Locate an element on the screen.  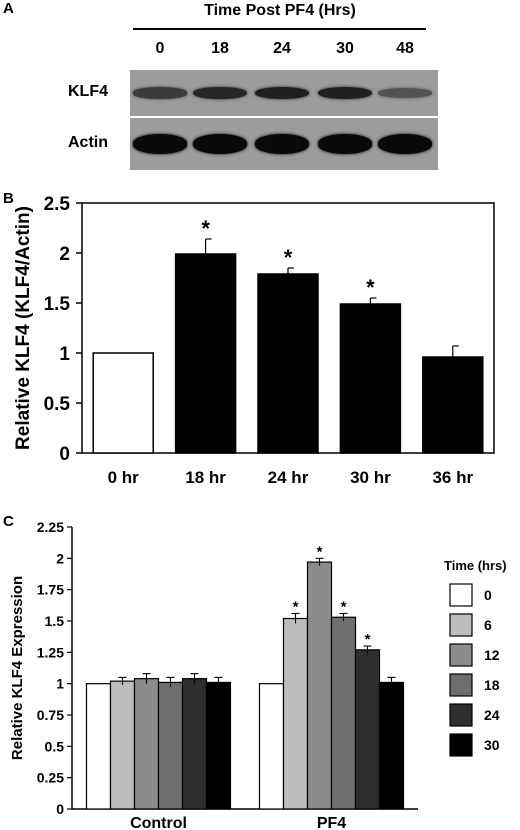
y-axis-title: Relative KLF4 Expression is located at coordinates (17, 668).